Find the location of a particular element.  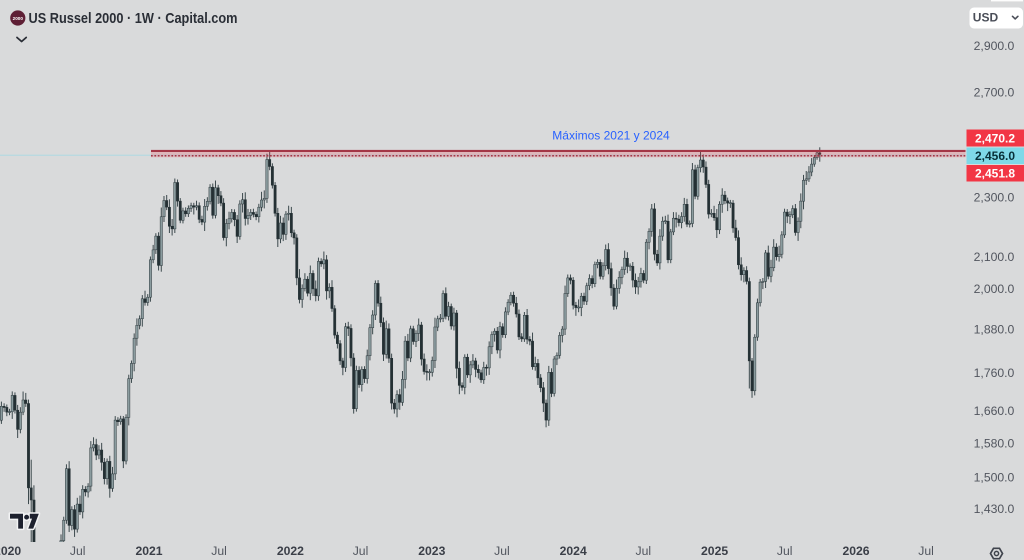

svg-text: 2023 is located at coordinates (431, 551).